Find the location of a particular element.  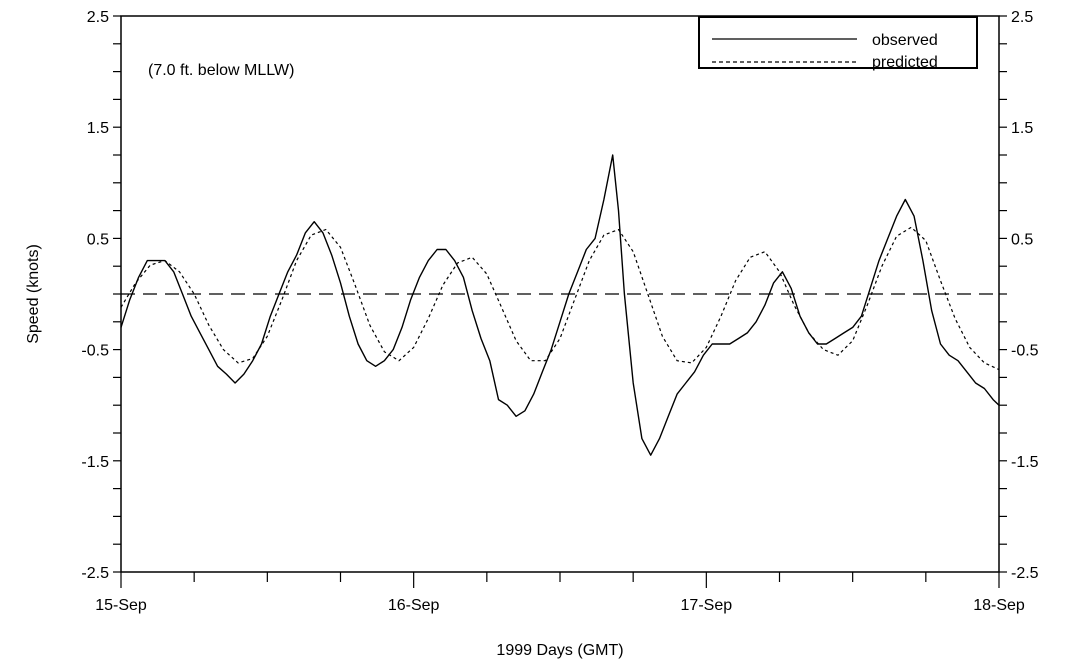

y-axis-title: Speed (knots) is located at coordinates (33, 294).